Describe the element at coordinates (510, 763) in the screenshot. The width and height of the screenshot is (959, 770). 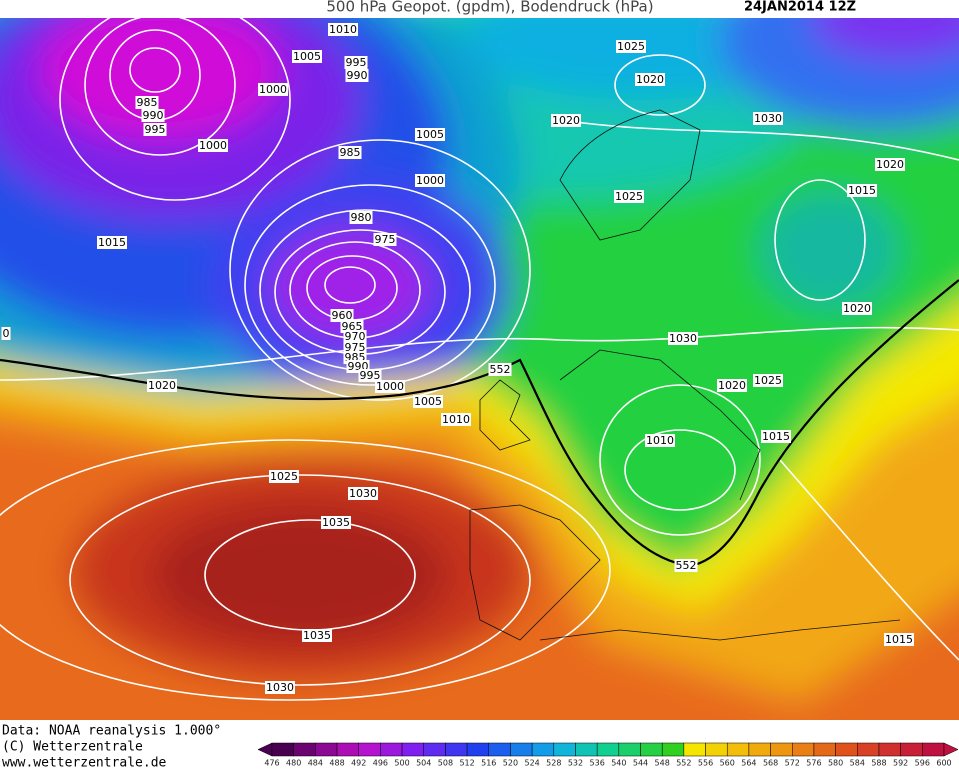
I see `colorbar-tick-label: 520` at that location.